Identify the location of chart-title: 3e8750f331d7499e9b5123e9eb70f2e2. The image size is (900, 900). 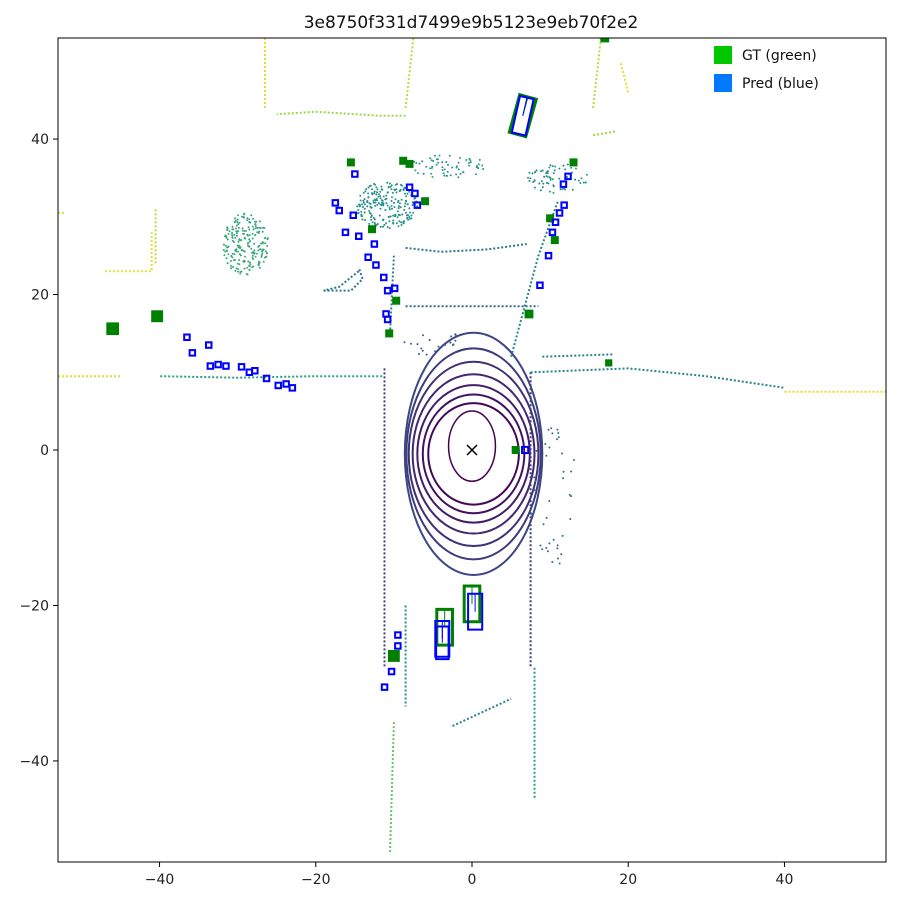
(471, 23).